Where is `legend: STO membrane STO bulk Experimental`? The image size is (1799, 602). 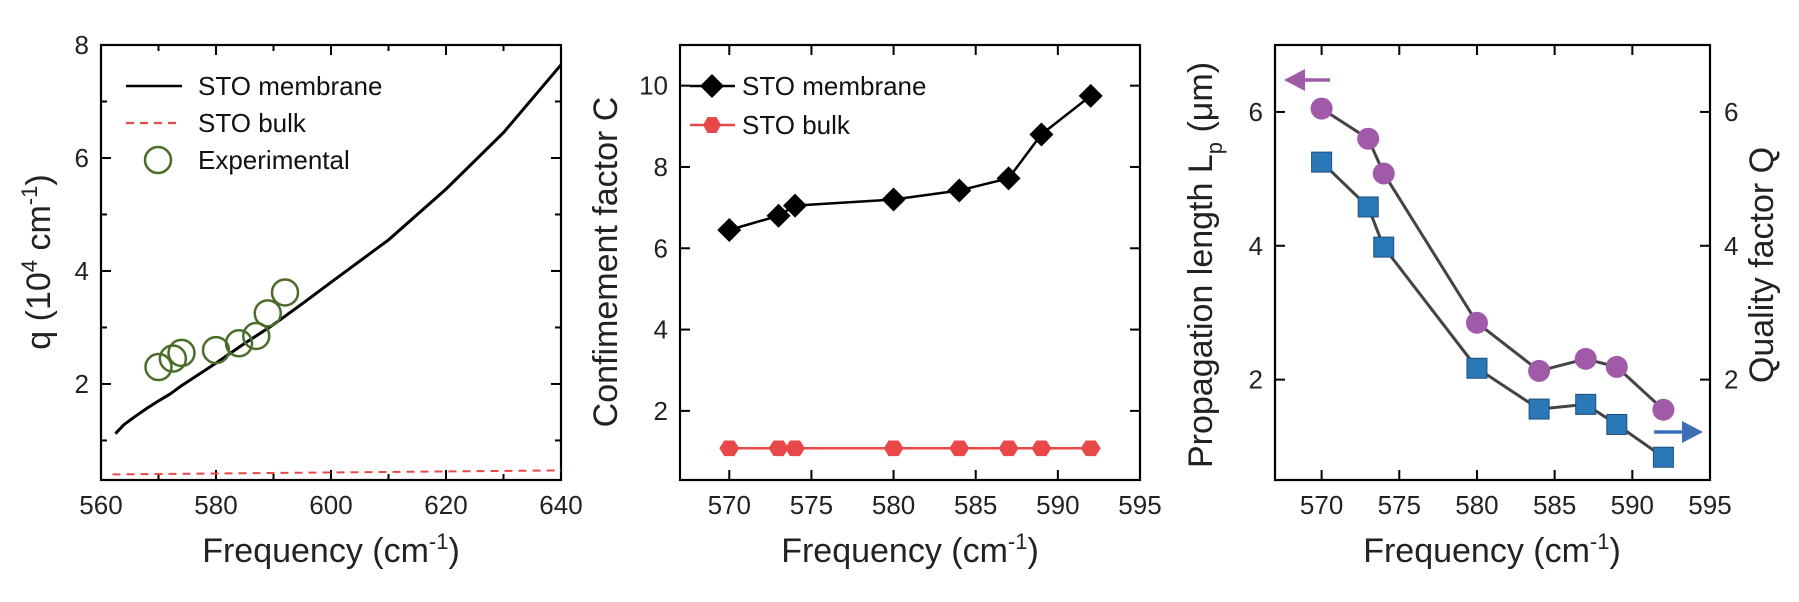 legend: STO membrane STO bulk Experimental is located at coordinates (254, 123).